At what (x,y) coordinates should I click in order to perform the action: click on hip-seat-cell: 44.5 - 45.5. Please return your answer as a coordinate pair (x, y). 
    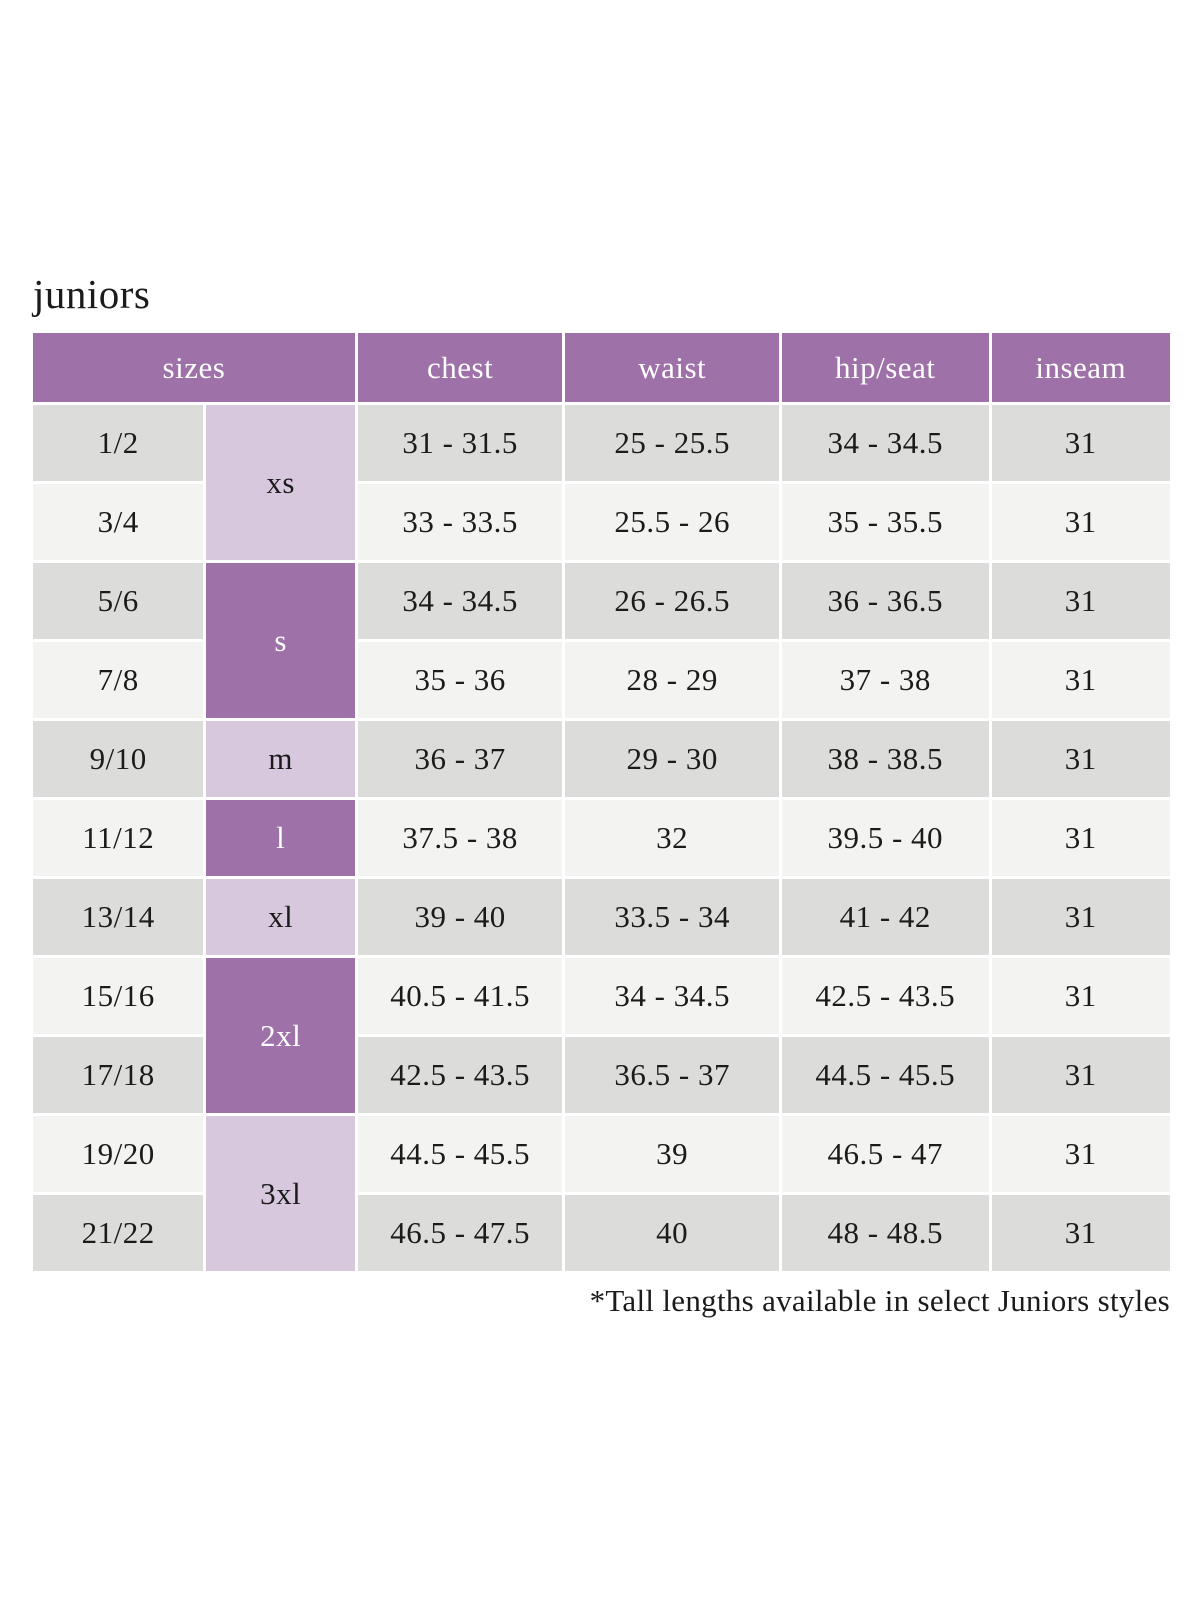
    Looking at the image, I should click on (885, 1075).